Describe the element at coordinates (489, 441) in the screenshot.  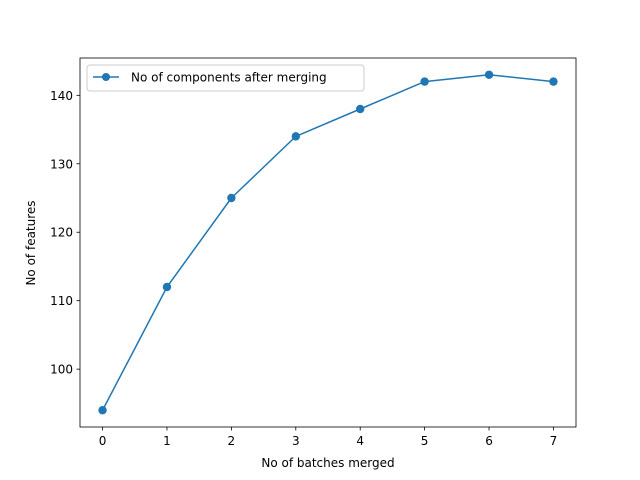
I see `x-tick-label: 6` at that location.